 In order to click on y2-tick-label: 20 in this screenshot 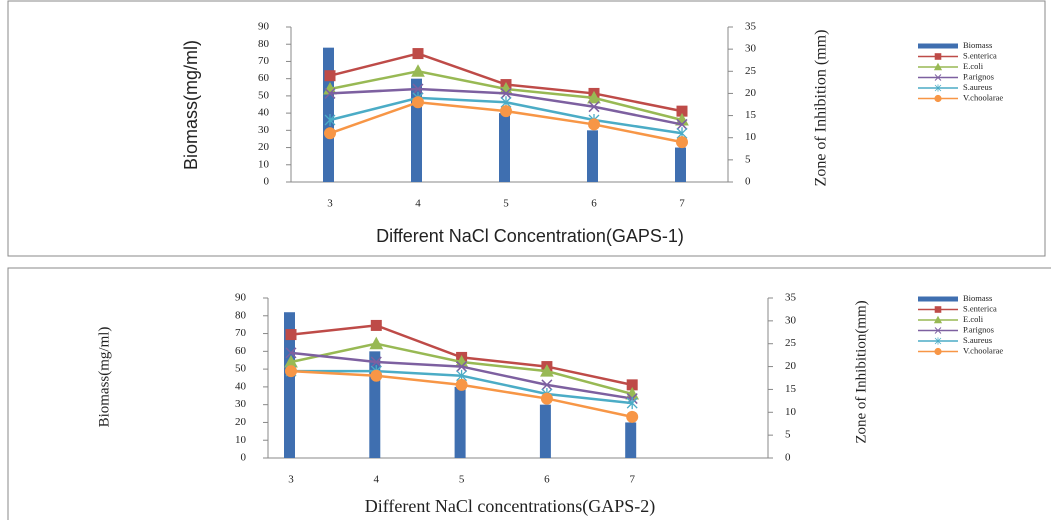, I will do `click(791, 366)`.